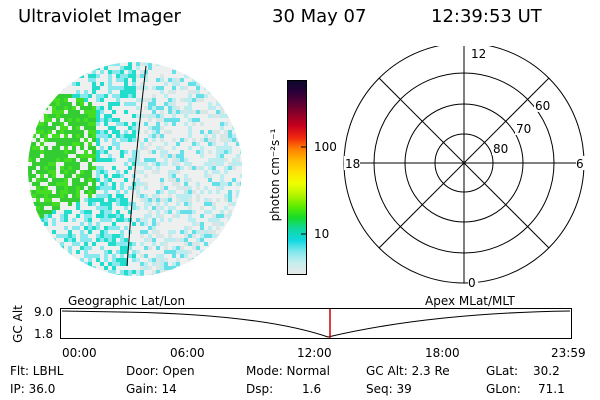 The width and height of the screenshot is (600, 400). What do you see at coordinates (151, 389) in the screenshot?
I see `info-gain: Gain: 14` at bounding box center [151, 389].